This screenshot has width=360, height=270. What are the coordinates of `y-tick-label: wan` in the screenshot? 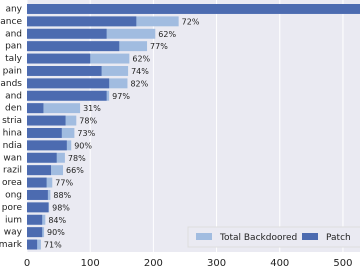 It's located at (12, 158).